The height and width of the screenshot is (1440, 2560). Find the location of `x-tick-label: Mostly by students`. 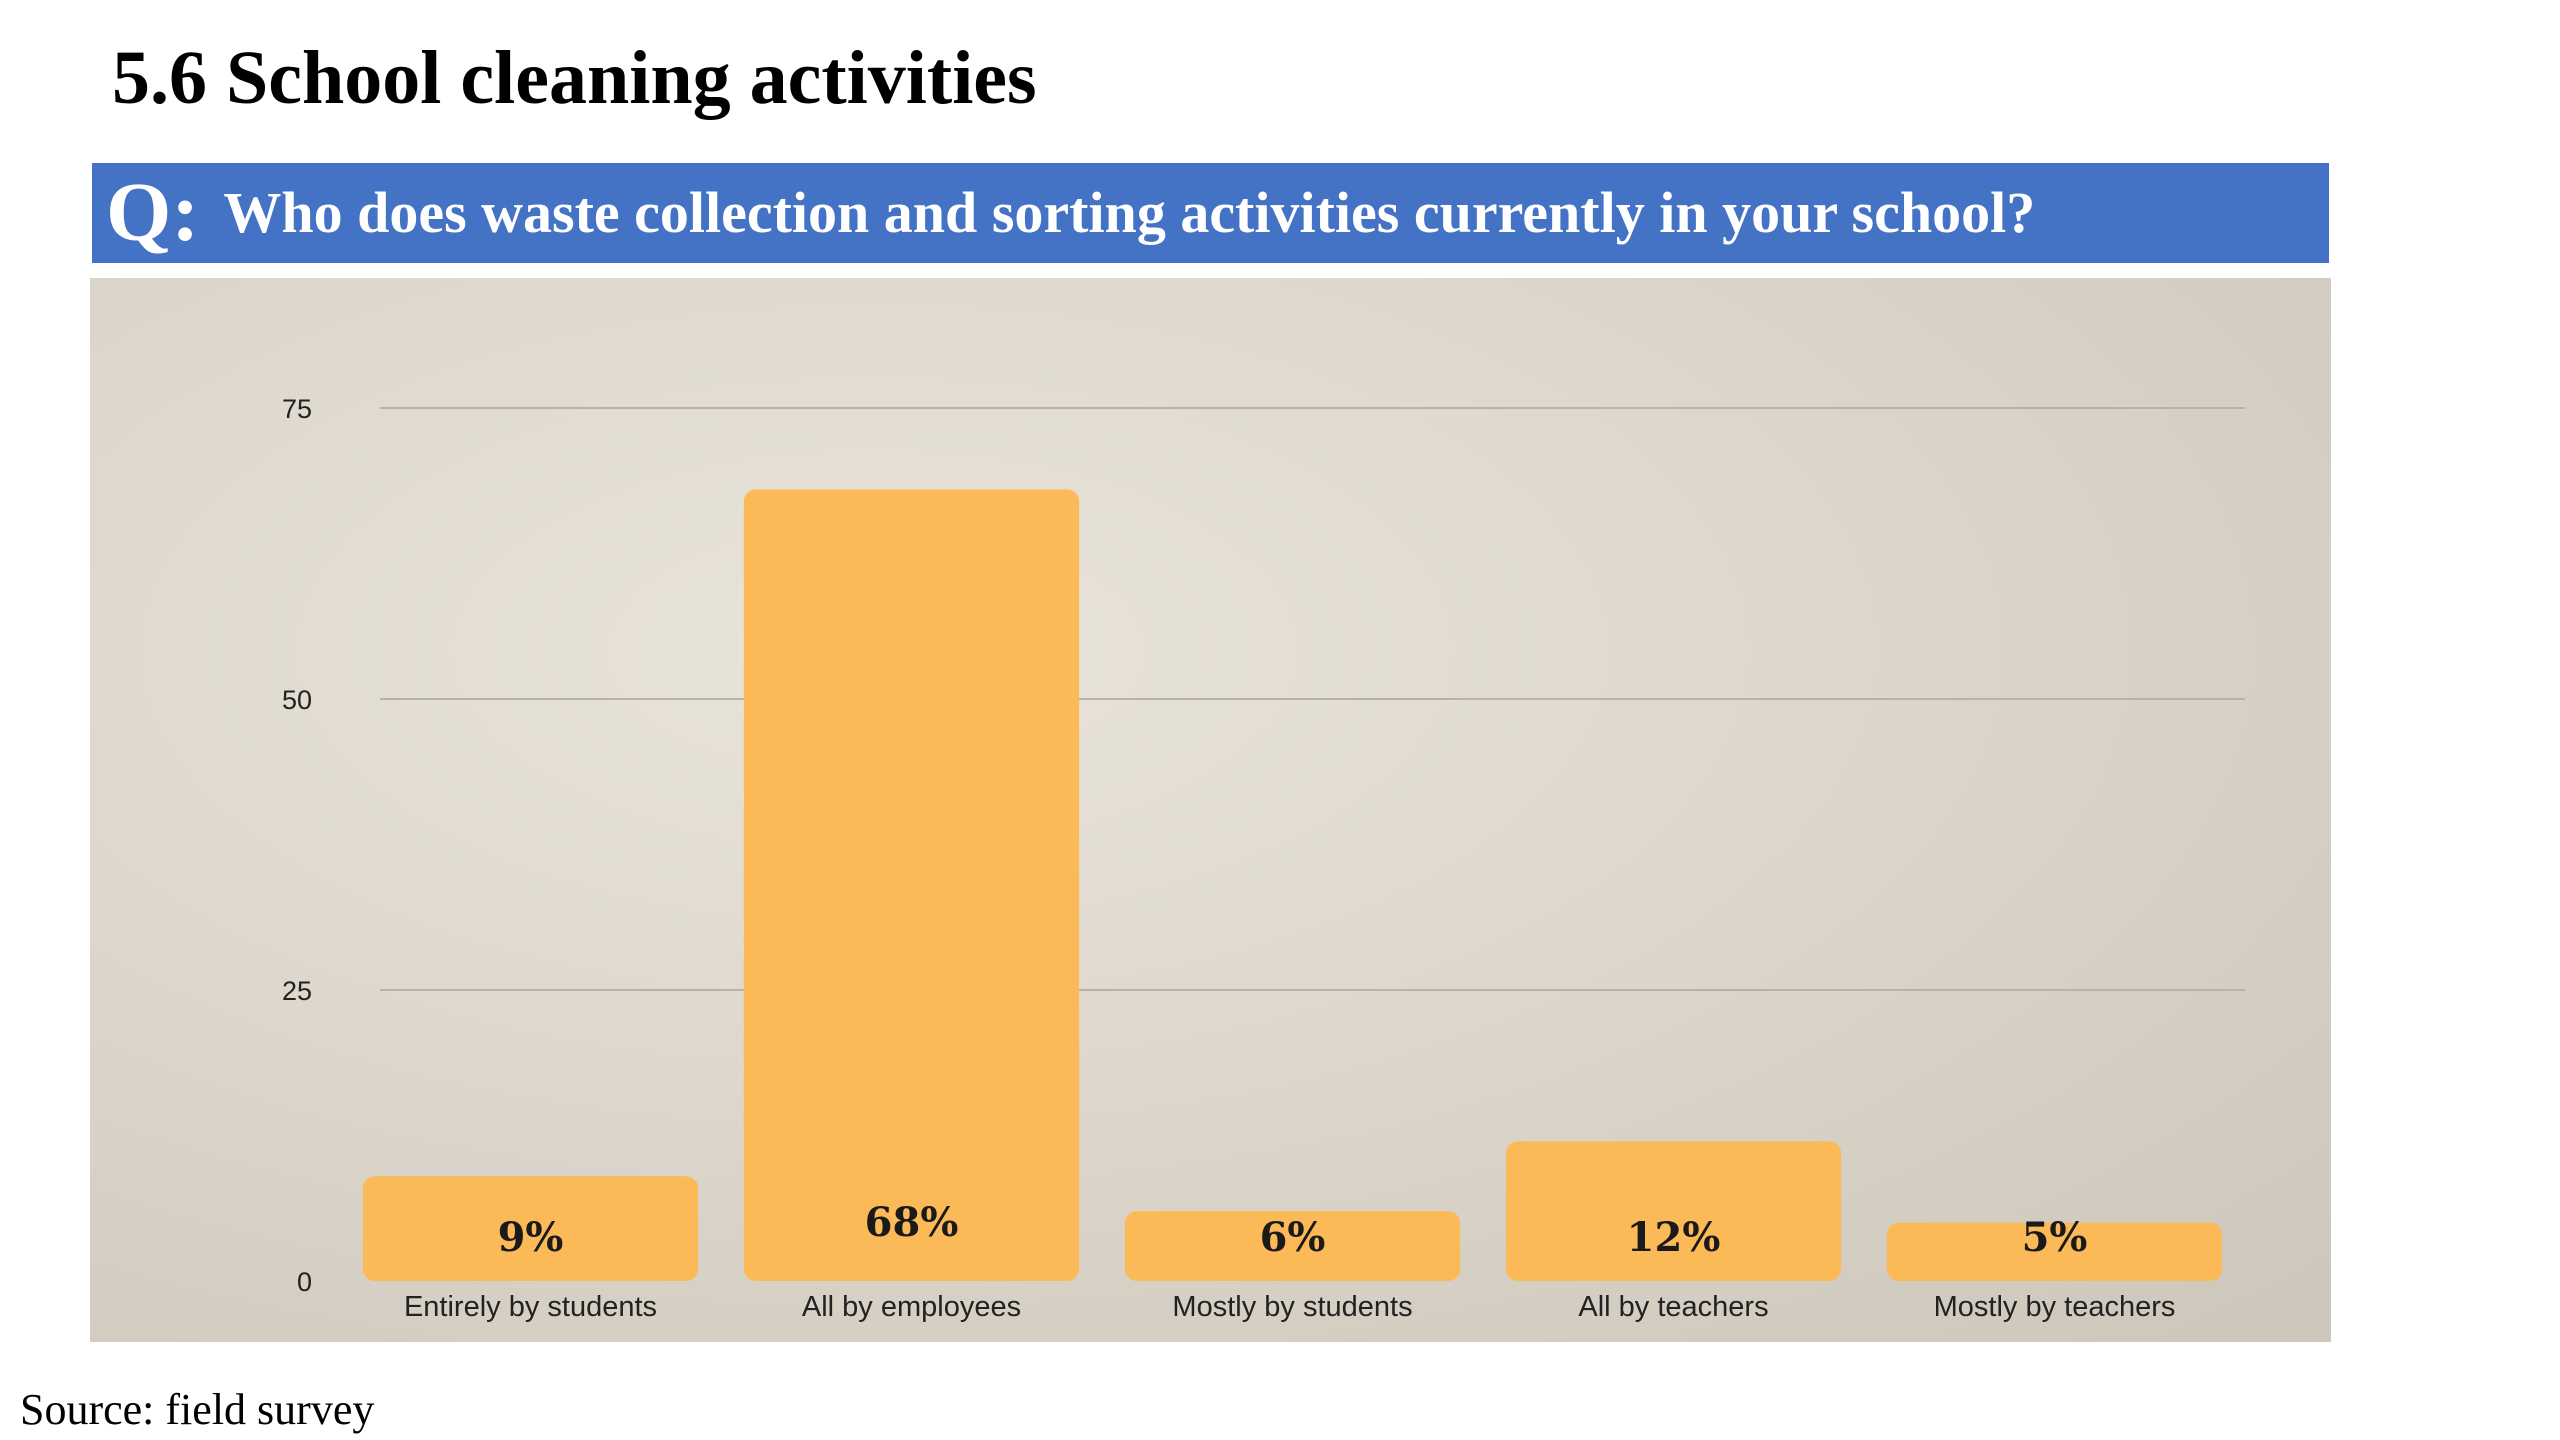

x-tick-label: Mostly by students is located at coordinates (1292, 1307).